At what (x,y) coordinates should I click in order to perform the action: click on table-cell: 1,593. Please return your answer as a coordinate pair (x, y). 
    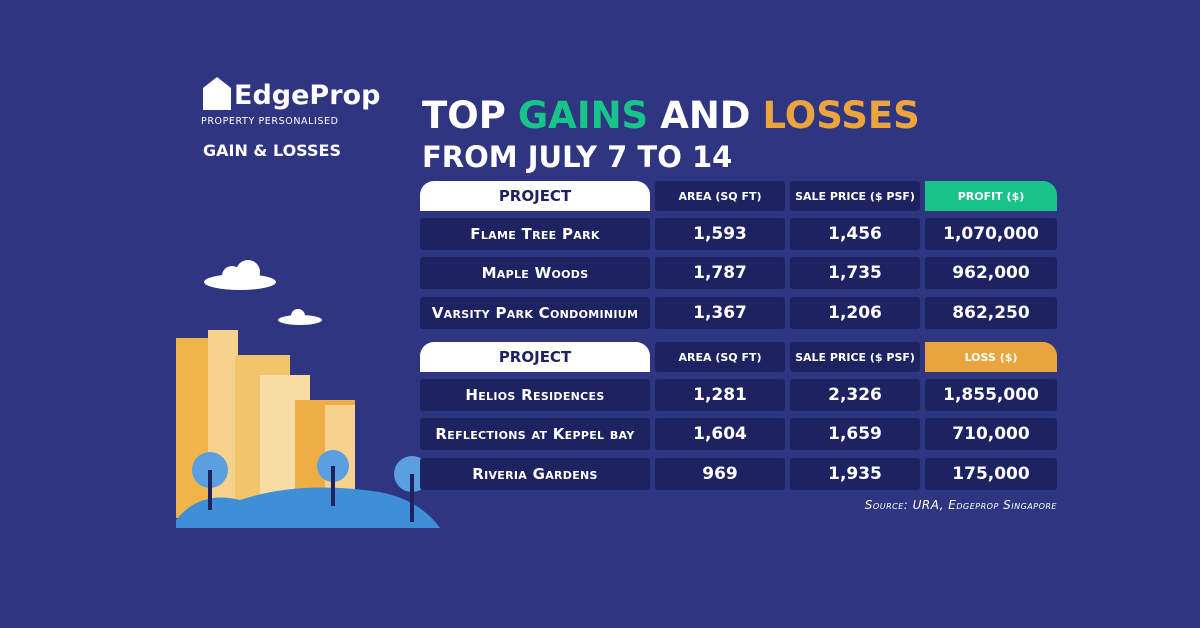
    Looking at the image, I should click on (720, 234).